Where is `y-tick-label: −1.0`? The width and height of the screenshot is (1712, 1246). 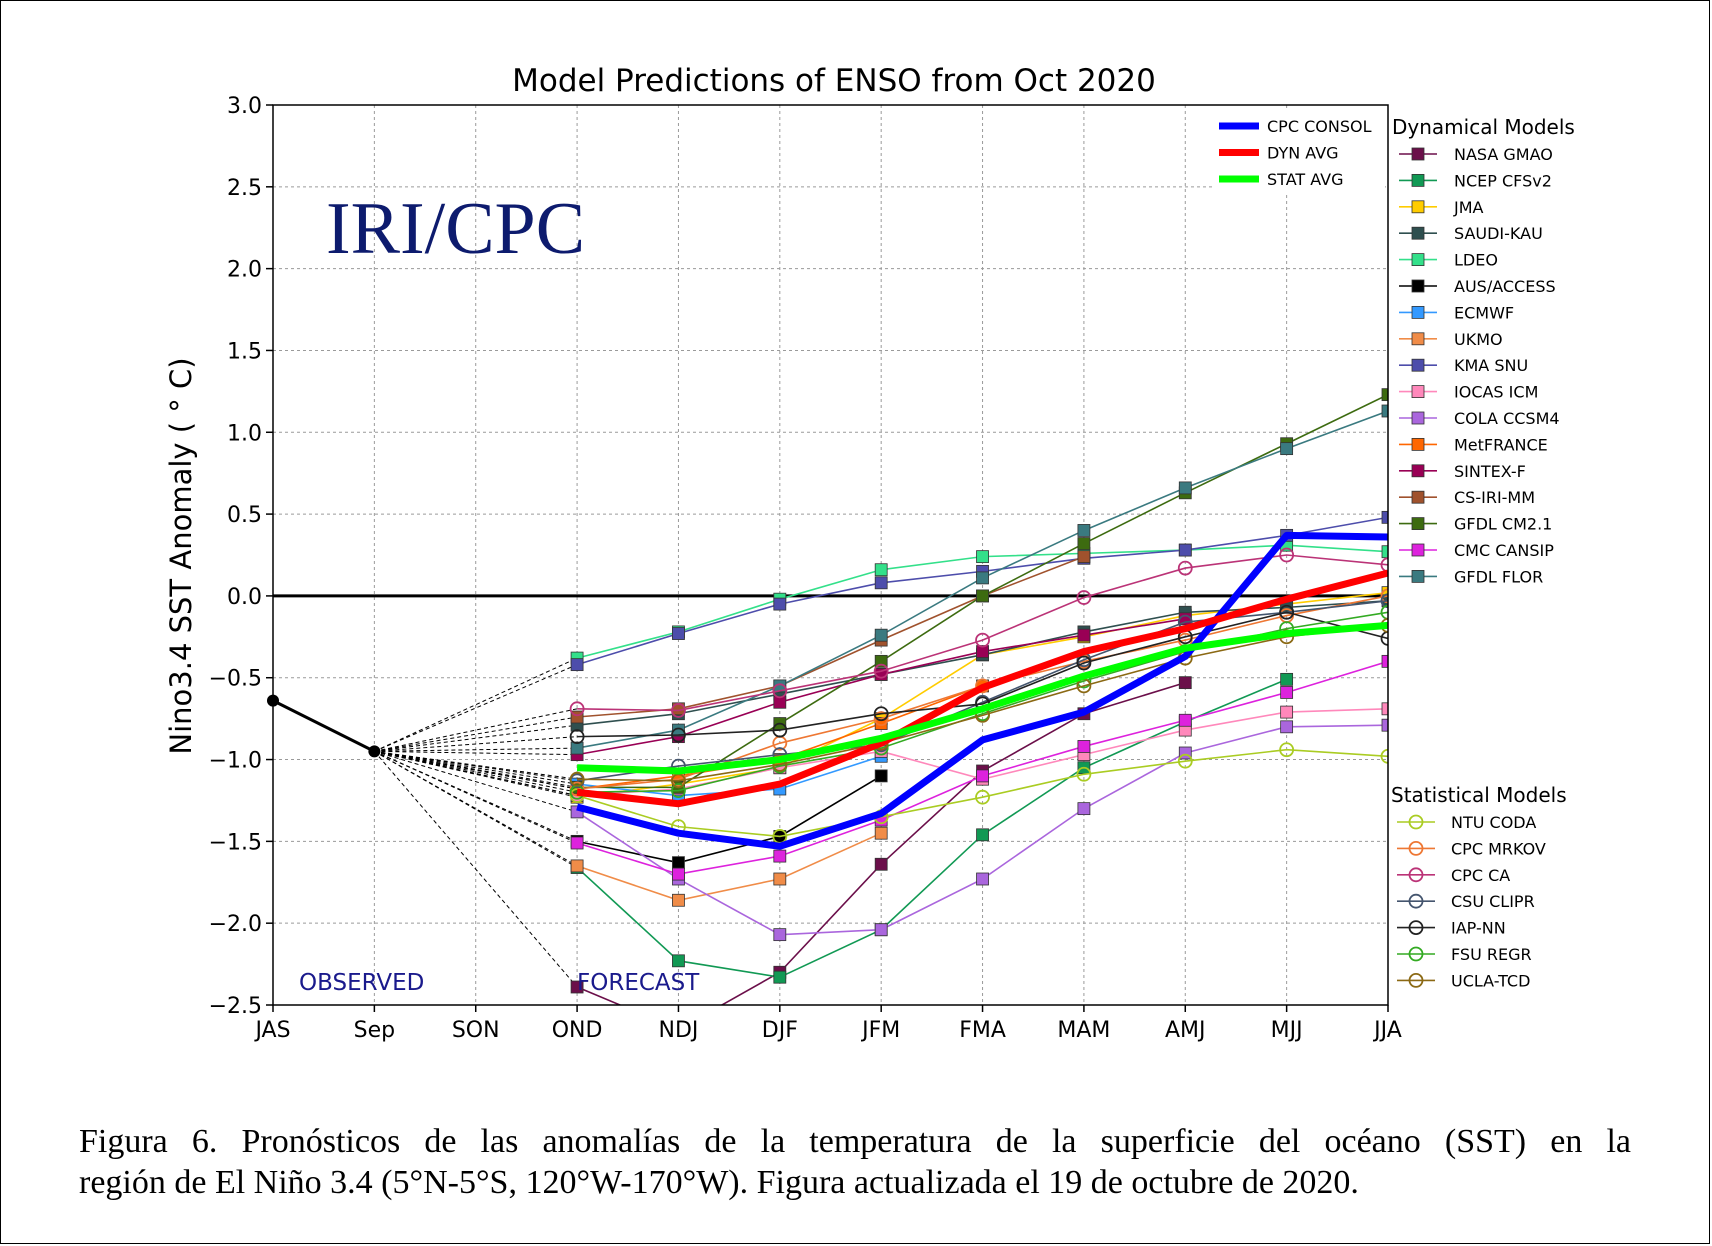 y-tick-label: −1.0 is located at coordinates (235, 761).